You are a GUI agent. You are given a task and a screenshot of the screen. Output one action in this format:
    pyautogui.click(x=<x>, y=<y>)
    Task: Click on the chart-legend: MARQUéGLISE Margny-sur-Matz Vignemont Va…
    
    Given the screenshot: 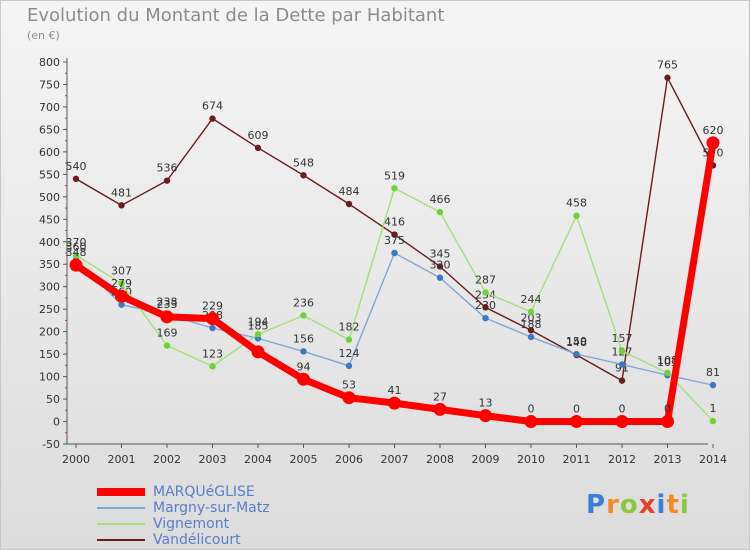 What is the action you would take?
    pyautogui.click(x=183, y=516)
    